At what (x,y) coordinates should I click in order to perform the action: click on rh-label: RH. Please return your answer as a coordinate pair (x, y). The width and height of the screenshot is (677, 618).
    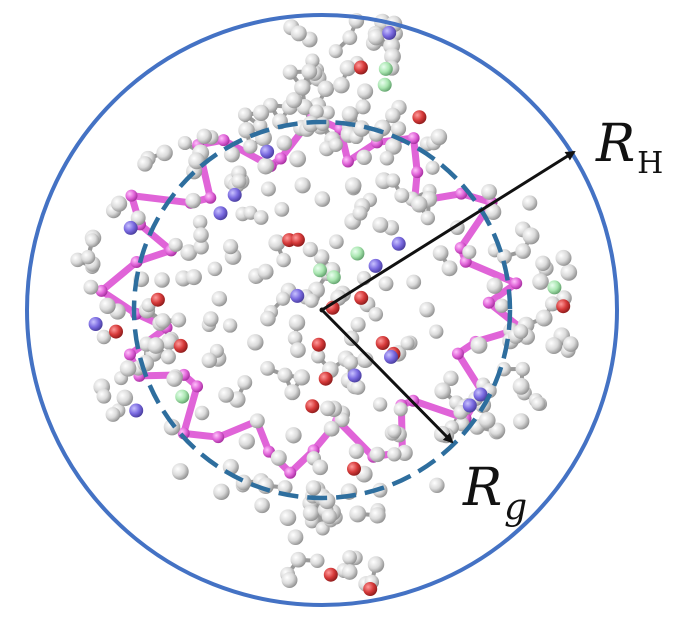
    Looking at the image, I should click on (629, 148).